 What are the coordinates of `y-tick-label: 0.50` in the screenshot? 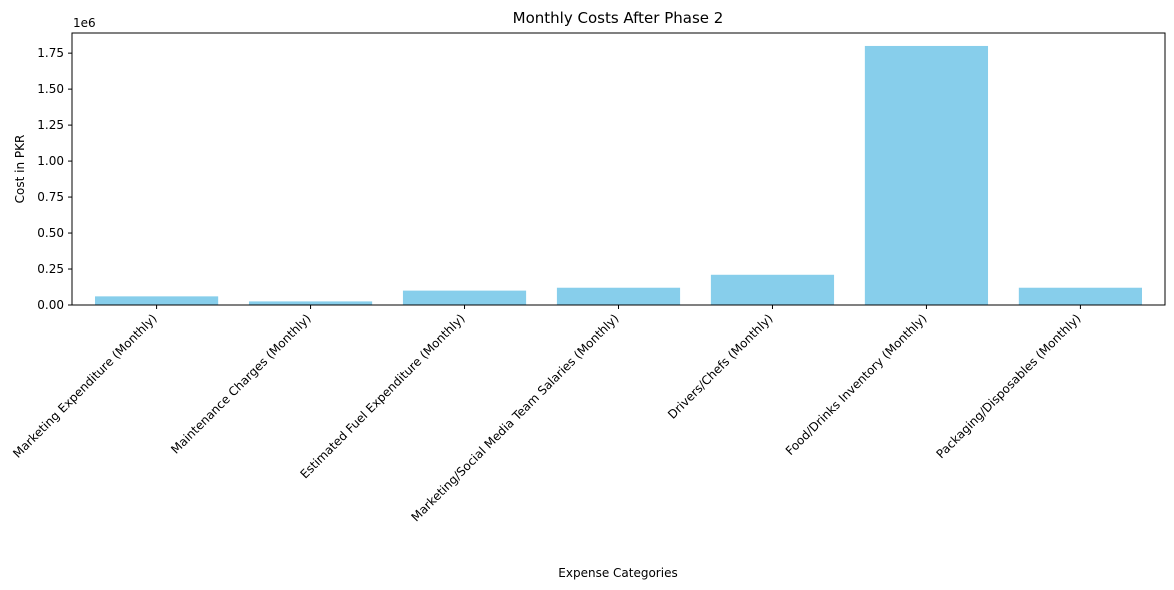 It's located at (50, 233).